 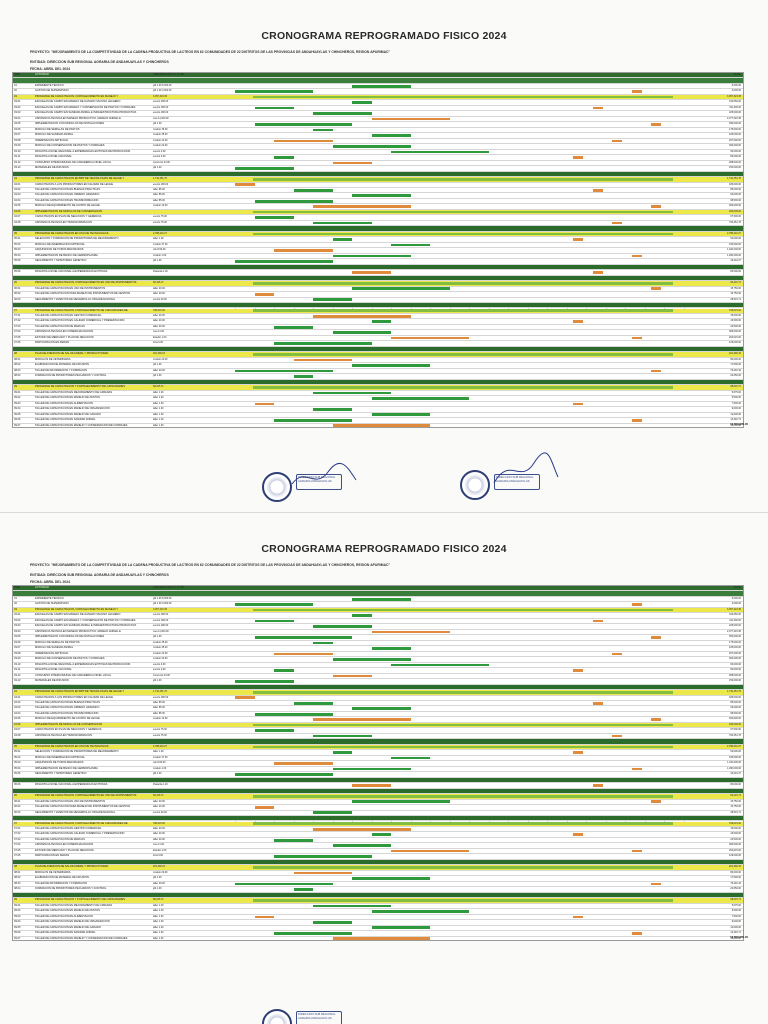 I want to click on row-item-code: 09.01, so click(x=17, y=905).